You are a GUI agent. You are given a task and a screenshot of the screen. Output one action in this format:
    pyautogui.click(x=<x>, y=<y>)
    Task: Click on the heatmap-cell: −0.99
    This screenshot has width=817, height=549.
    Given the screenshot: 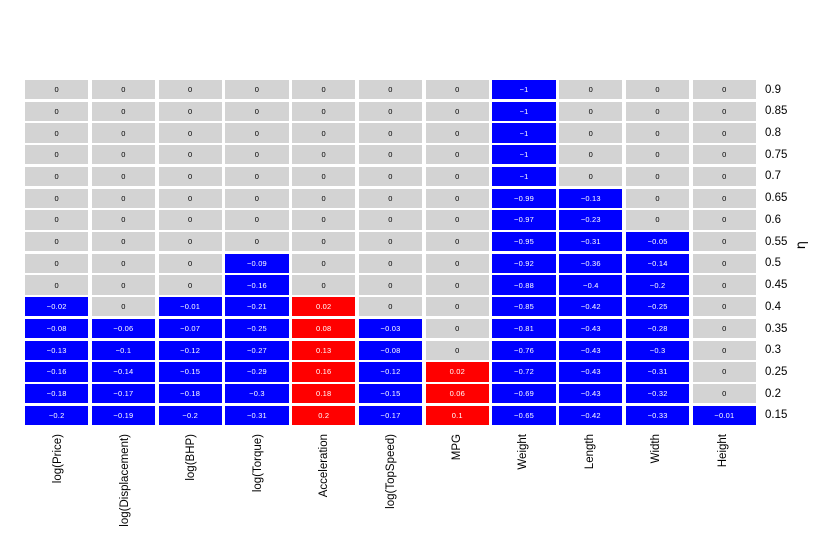 What is the action you would take?
    pyautogui.click(x=524, y=198)
    